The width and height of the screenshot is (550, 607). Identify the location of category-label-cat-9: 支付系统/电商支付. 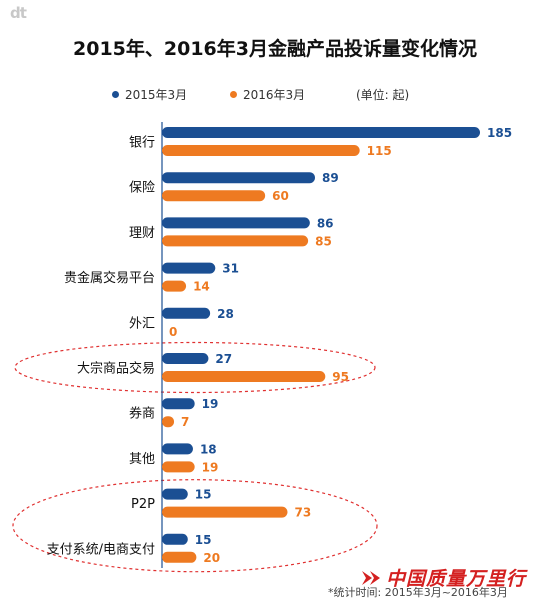
(101, 549).